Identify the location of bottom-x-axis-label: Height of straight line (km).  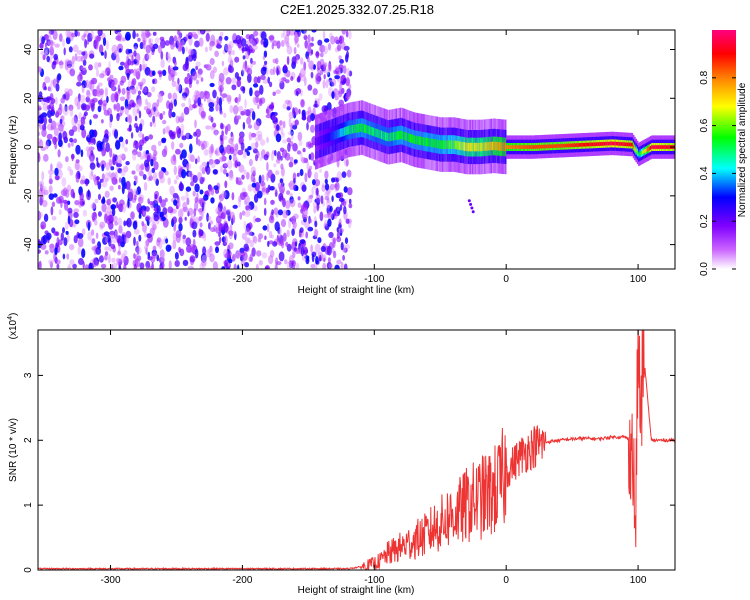
(356, 590).